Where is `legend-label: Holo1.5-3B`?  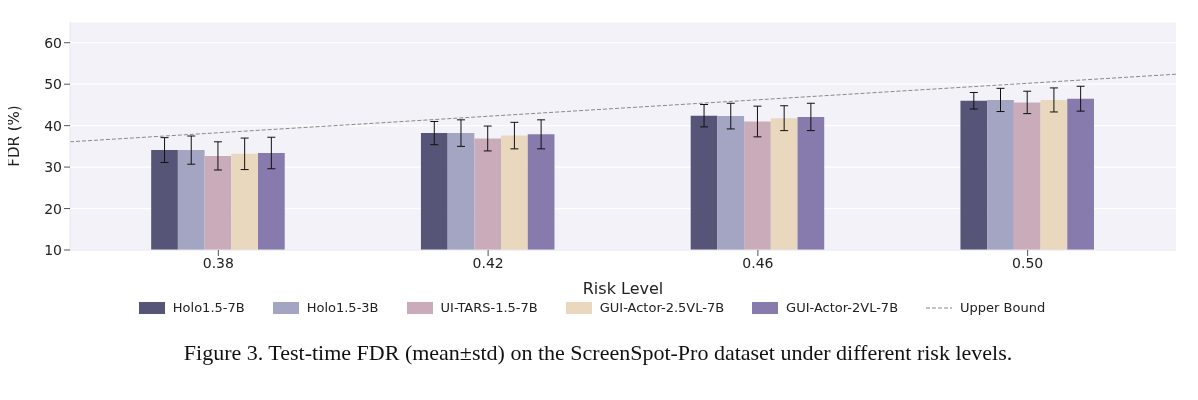 legend-label: Holo1.5-3B is located at coordinates (342, 307).